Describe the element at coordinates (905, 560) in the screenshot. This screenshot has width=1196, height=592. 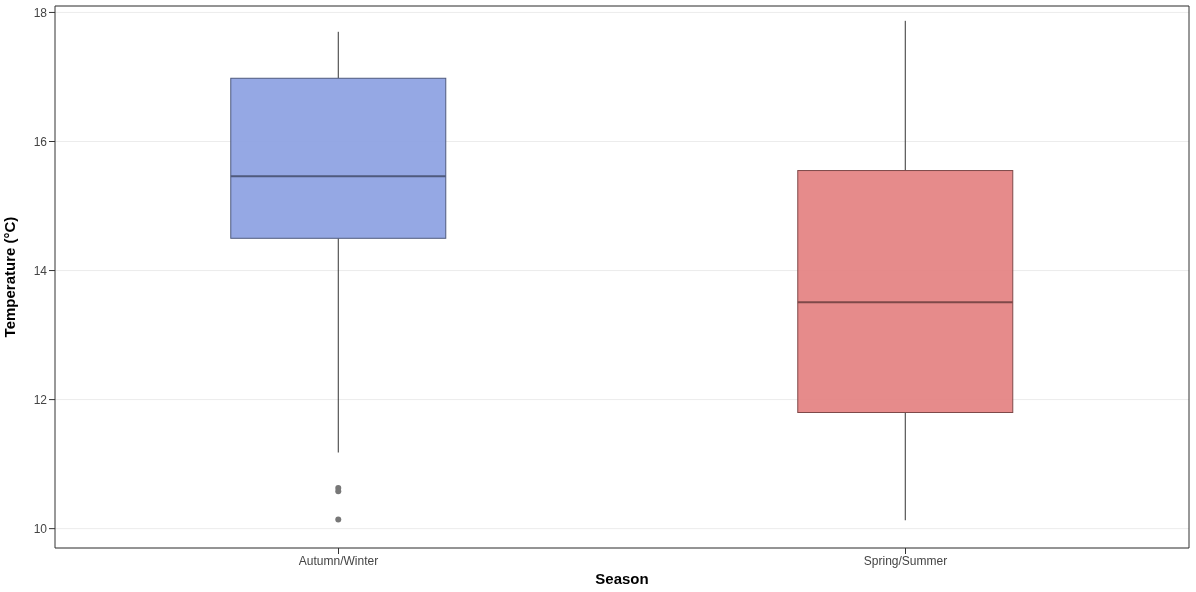
I see `x-tick-label: Spring/Summer` at that location.